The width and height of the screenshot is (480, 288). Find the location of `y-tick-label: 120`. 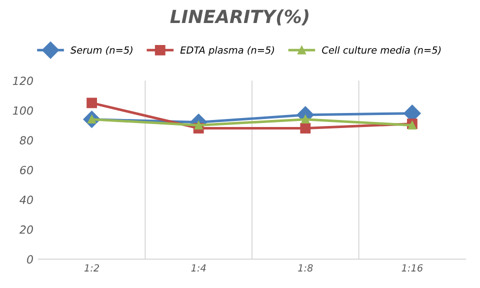

y-tick-label: 120 is located at coordinates (22, 81).